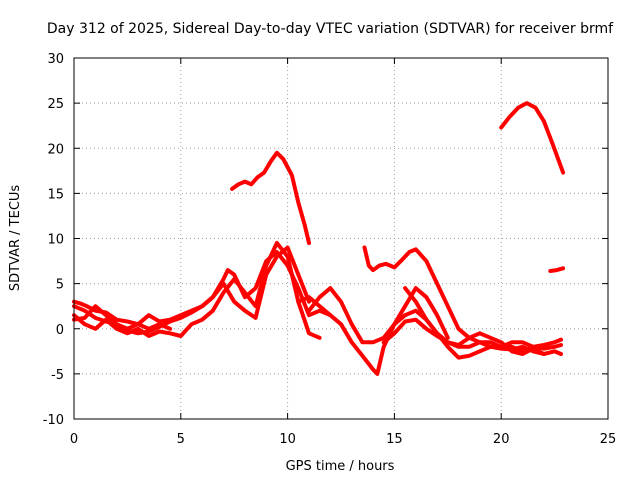 The width and height of the screenshot is (640, 480). Describe the element at coordinates (57, 375) in the screenshot. I see `y-tick-label: -5` at that location.